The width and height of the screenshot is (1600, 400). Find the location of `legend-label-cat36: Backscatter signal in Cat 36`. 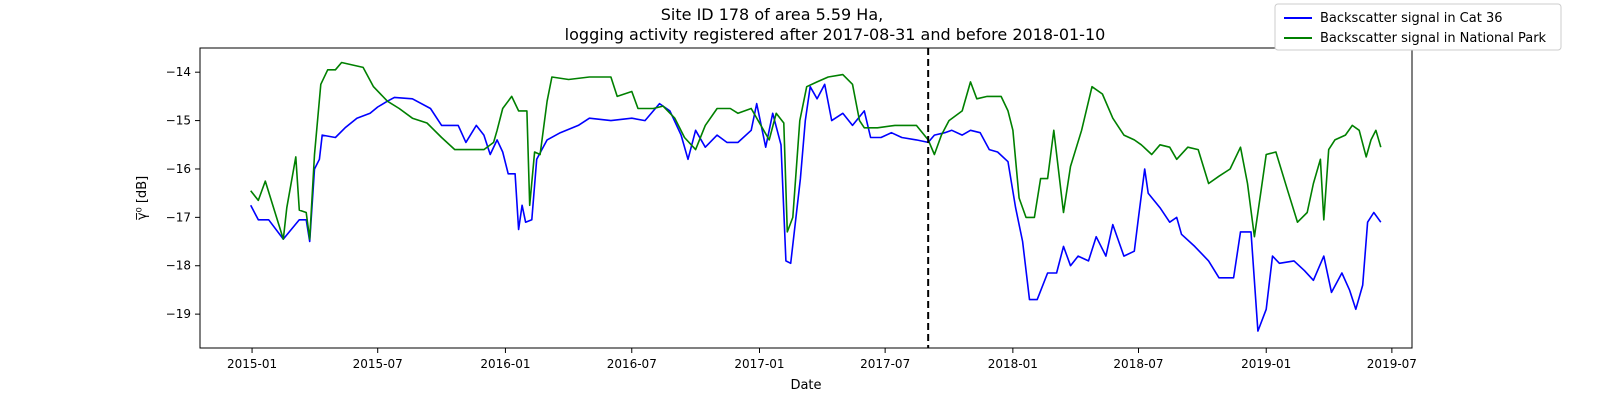

legend-label-cat36: Backscatter signal in Cat 36 is located at coordinates (1411, 18).